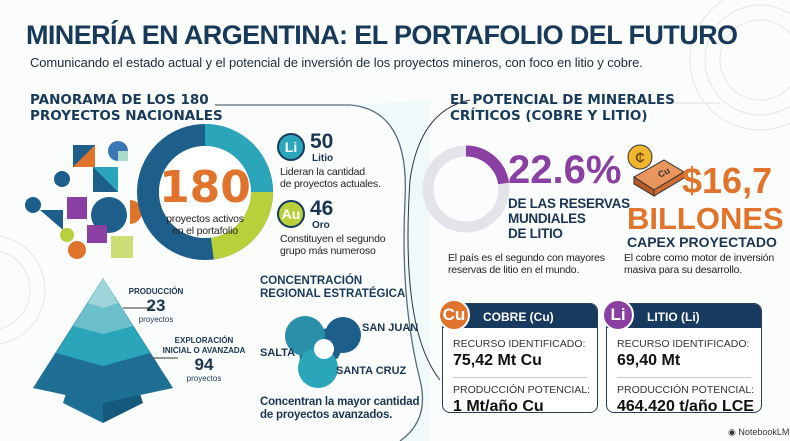 This screenshot has height=441, width=790. Describe the element at coordinates (321, 225) in the screenshot. I see `gold-name: Oro` at that location.